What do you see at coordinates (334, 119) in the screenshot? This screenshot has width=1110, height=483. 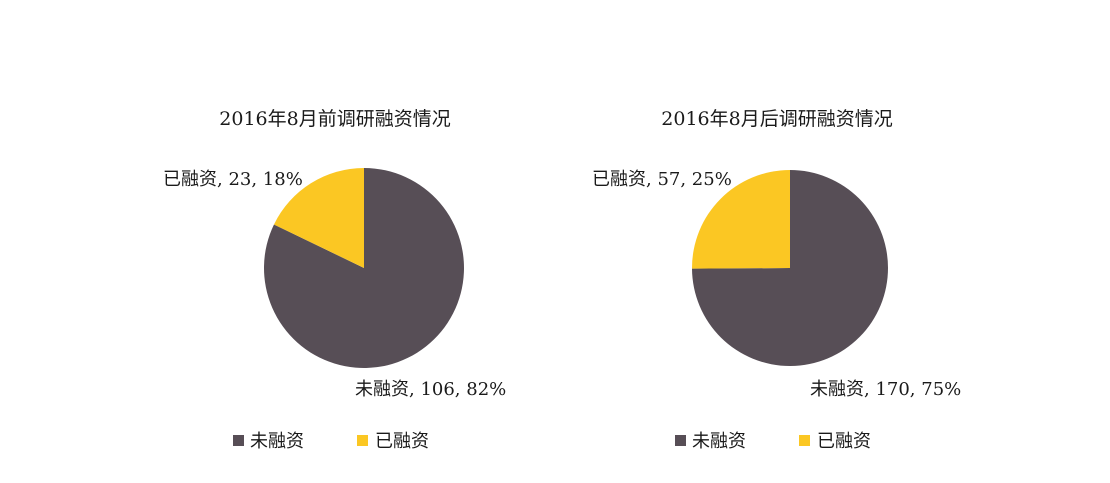 I see `chart-title: 2016年8月前调研融资情况` at bounding box center [334, 119].